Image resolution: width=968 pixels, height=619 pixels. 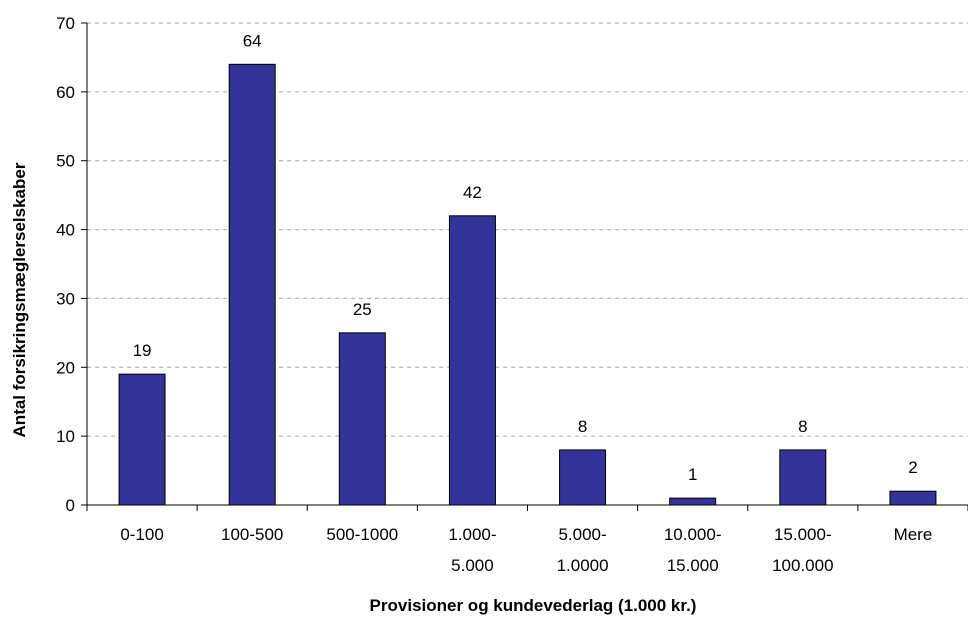 What do you see at coordinates (472, 565) in the screenshot?
I see `x-tick-label: 5.000` at bounding box center [472, 565].